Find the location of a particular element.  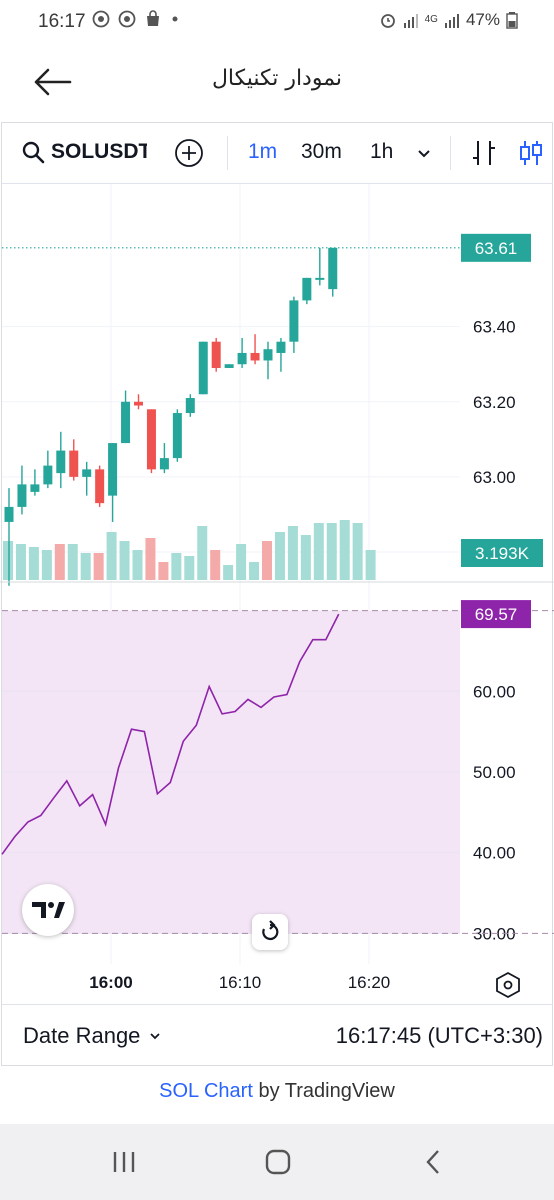

status-system-icons: 4G 47% is located at coordinates (448, 20).